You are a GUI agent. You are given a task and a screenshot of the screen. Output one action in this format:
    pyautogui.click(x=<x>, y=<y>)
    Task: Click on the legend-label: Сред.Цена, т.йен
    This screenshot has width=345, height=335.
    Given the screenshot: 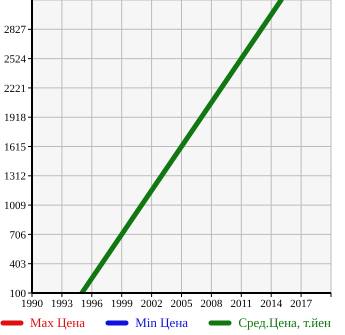 What is the action you would take?
    pyautogui.click(x=284, y=323)
    